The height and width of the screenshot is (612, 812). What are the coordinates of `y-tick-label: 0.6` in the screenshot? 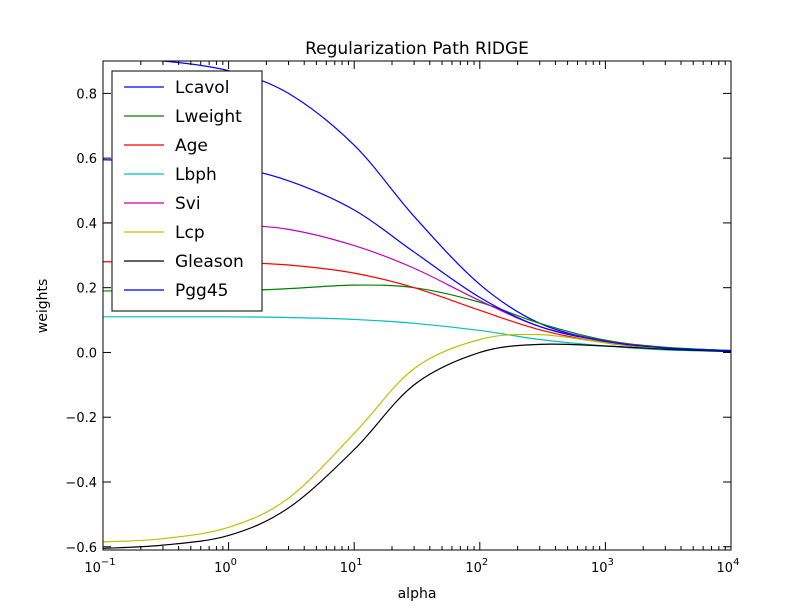 It's located at (86, 159).